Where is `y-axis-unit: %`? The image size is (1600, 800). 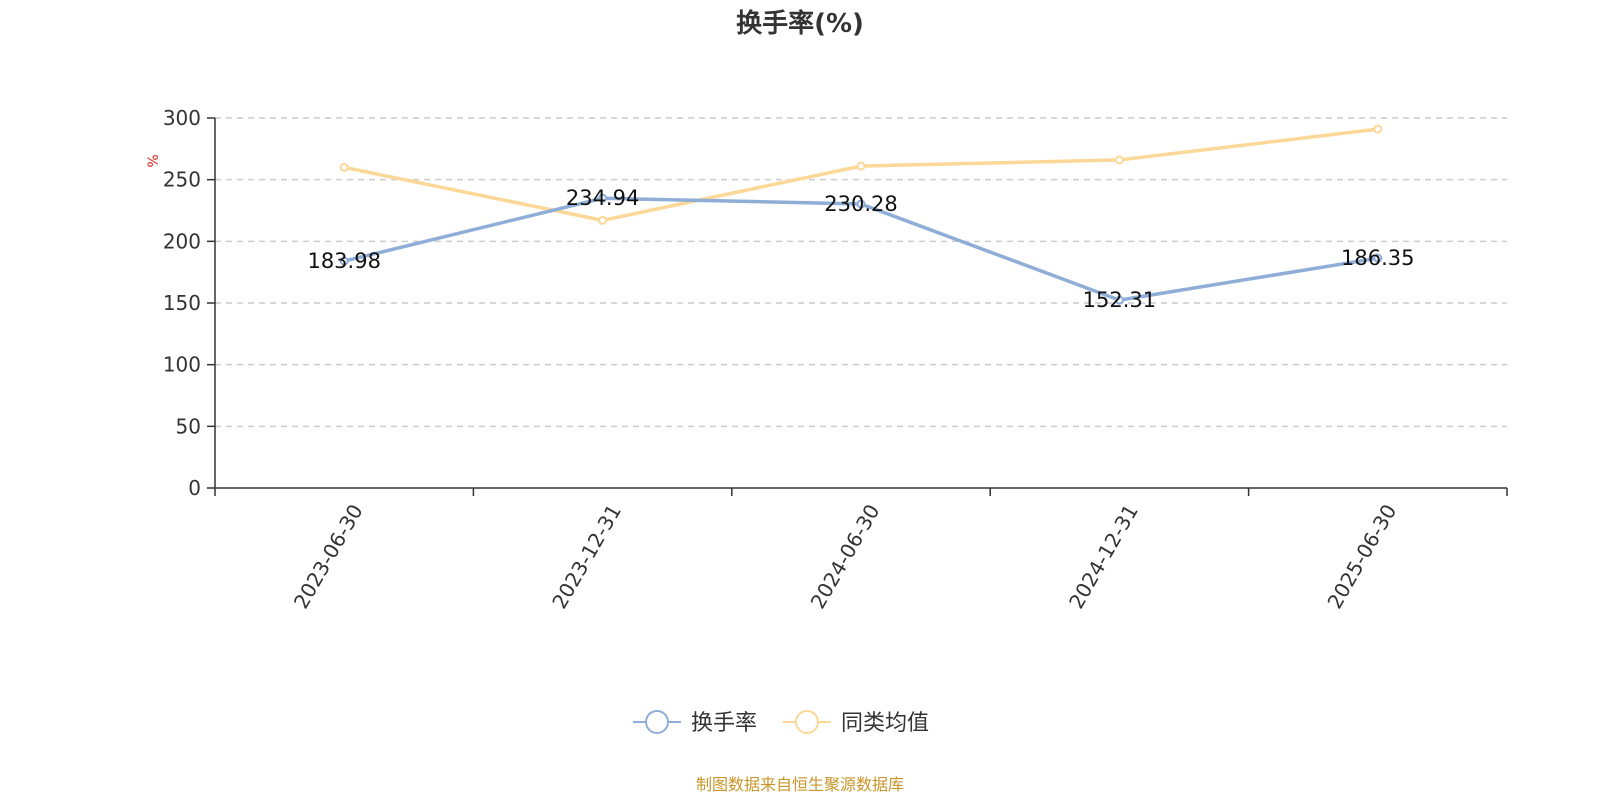 y-axis-unit: % is located at coordinates (154, 160).